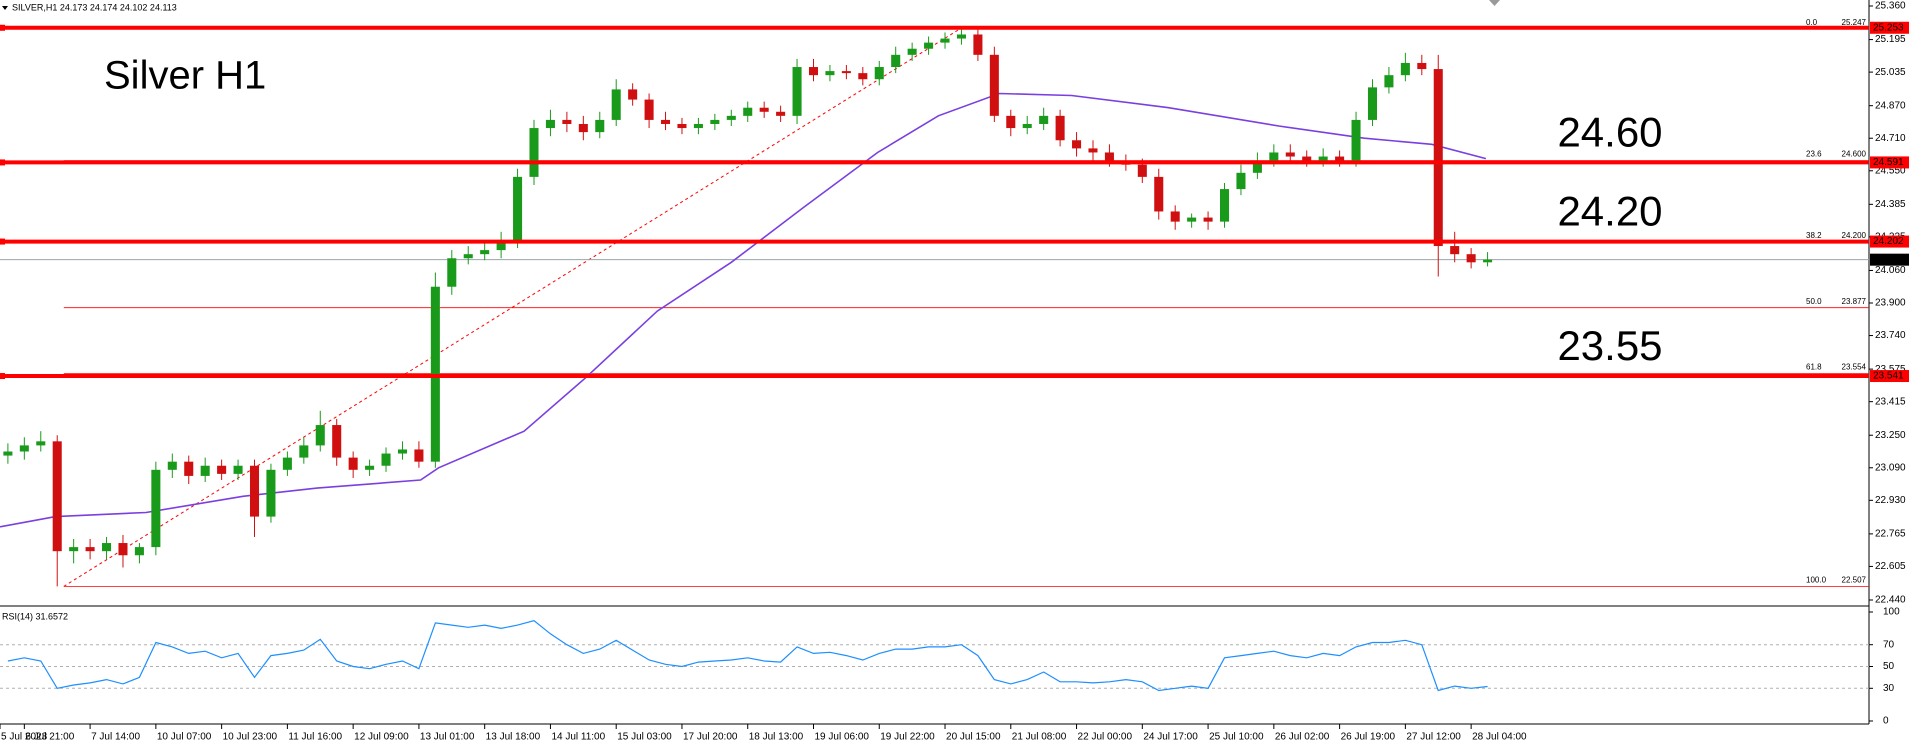 The image size is (1909, 746). I want to click on level-price-label: 24.202, so click(1888, 241).